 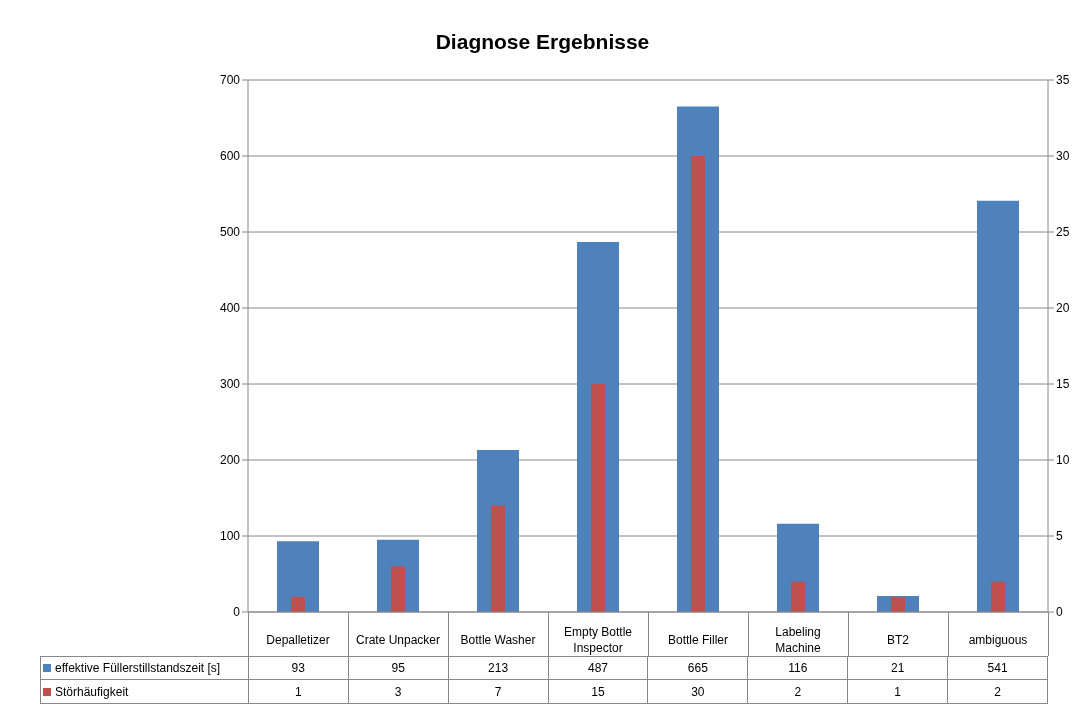 I want to click on data-label: 213, so click(x=498, y=668).